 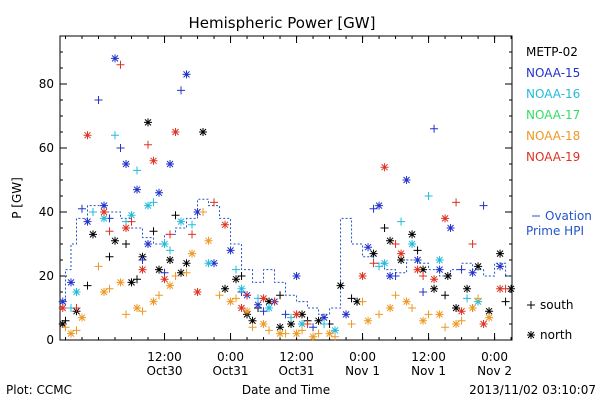 I want to click on chart-title: Hemispheric Power [GW], so click(x=282, y=23).